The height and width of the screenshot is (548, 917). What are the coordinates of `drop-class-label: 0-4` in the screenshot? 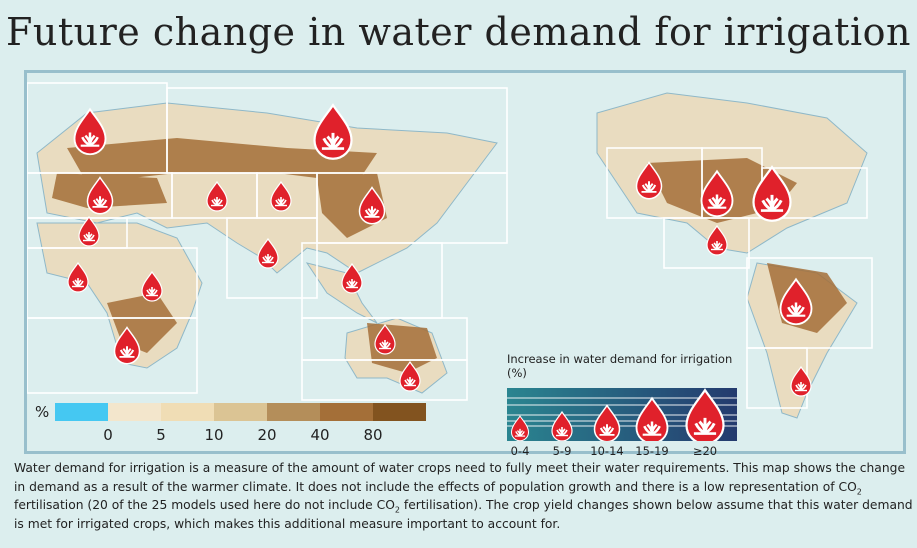 It's located at (520, 451).